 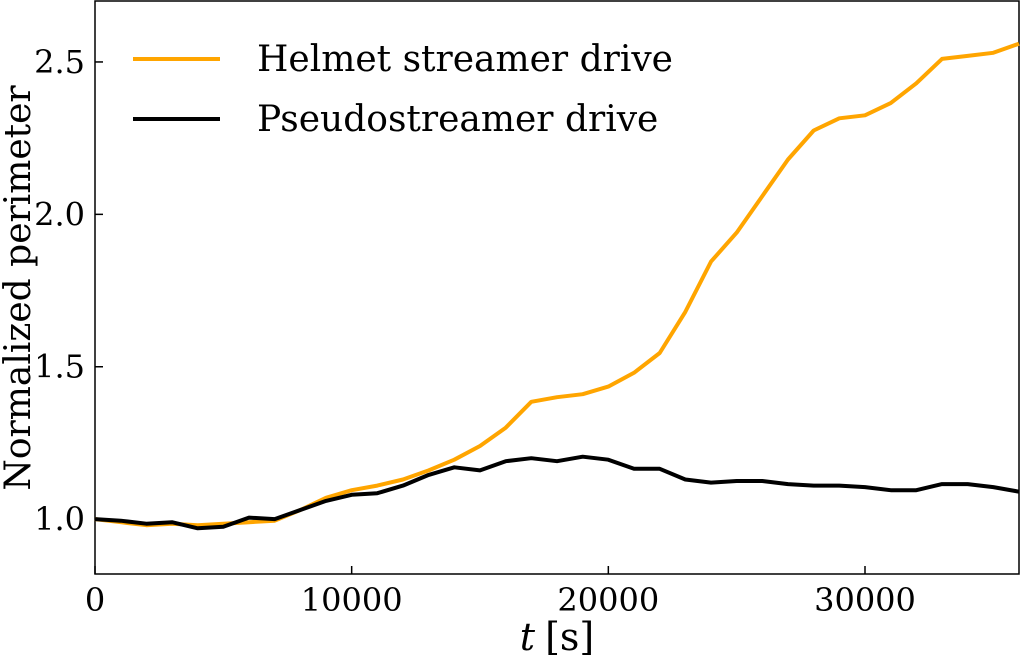 I want to click on x-tick-label: 20000, so click(x=608, y=600).